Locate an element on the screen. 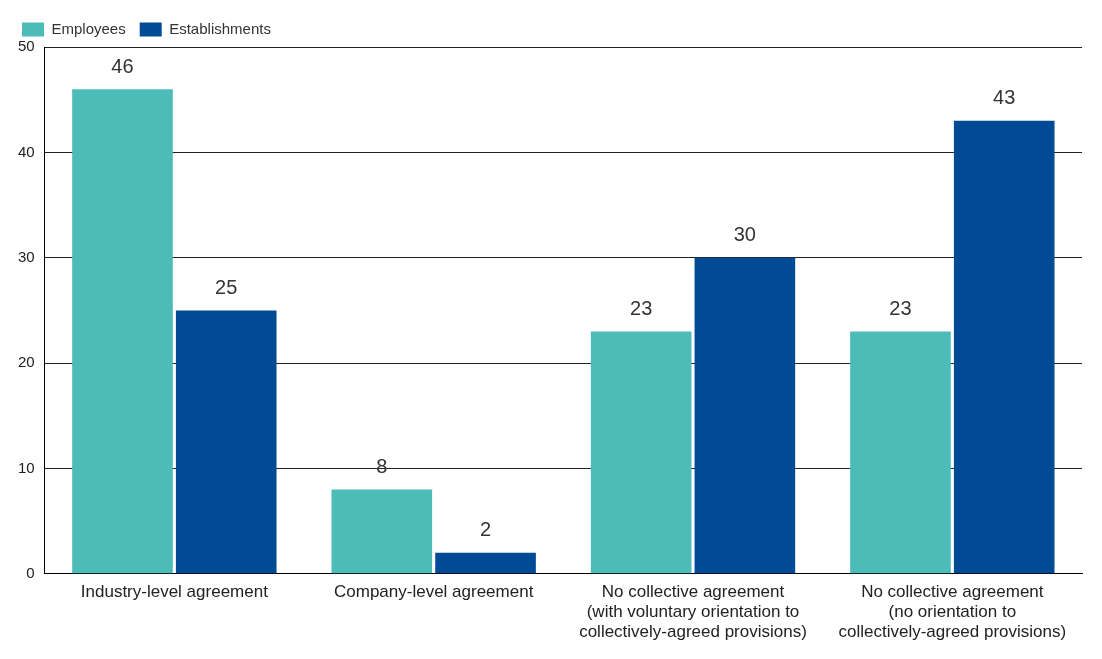 Image resolution: width=1102 pixels, height=659 pixels. legend-label: Establishments is located at coordinates (220, 28).